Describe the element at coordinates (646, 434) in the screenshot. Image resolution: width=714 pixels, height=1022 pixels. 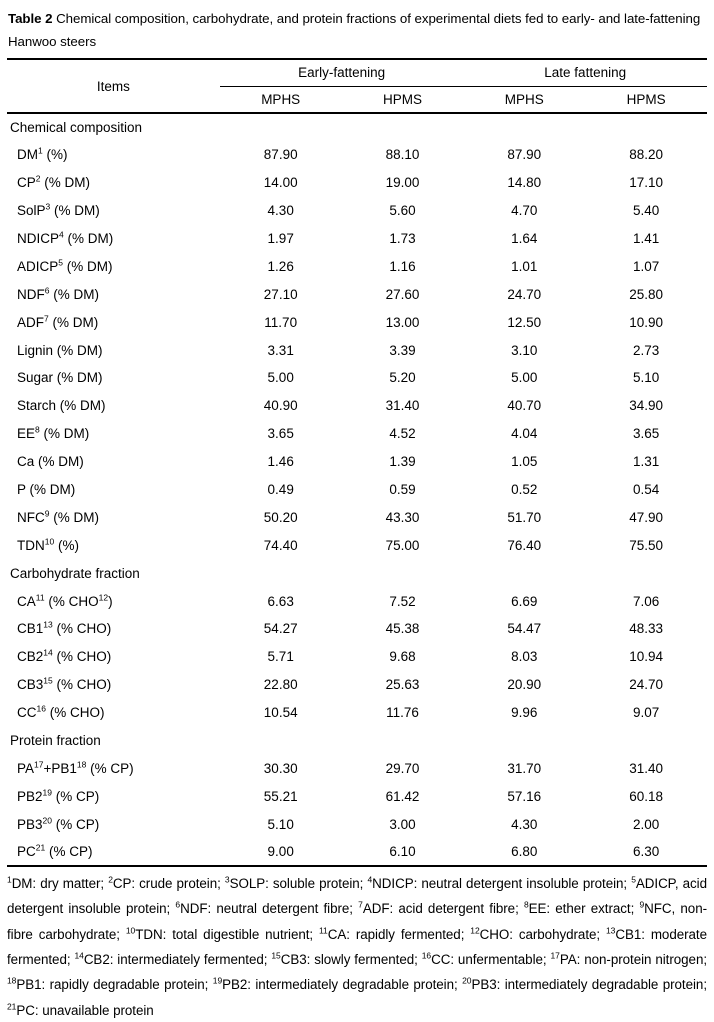
I see `value-cell: 3.65` at that location.